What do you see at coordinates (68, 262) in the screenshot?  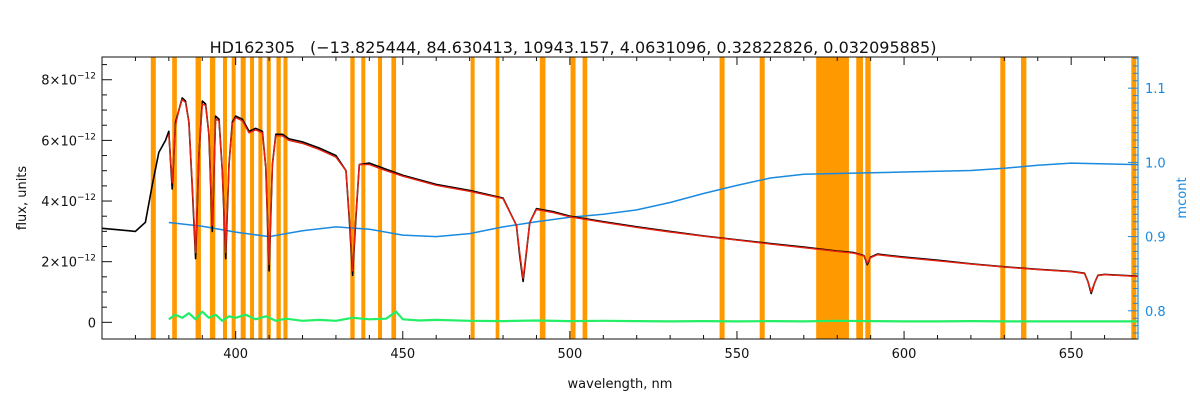 I see `y-tick-label: 2×10⁻¹²` at bounding box center [68, 262].